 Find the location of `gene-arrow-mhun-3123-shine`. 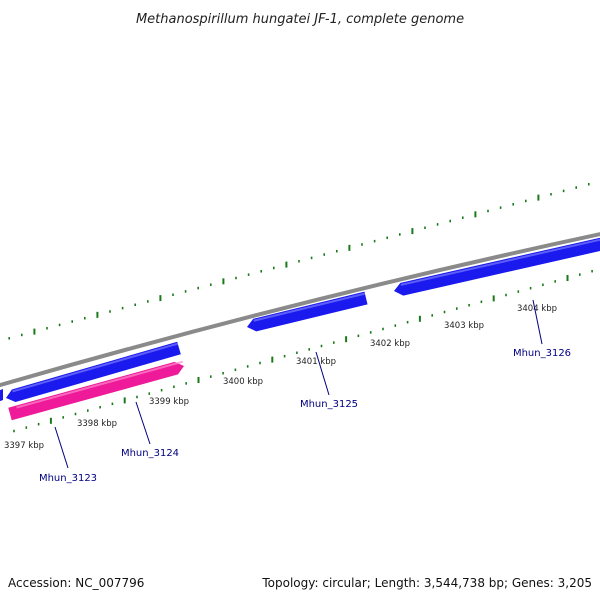

gene-arrow-mhun-3123-shine is located at coordinates (95, 367).